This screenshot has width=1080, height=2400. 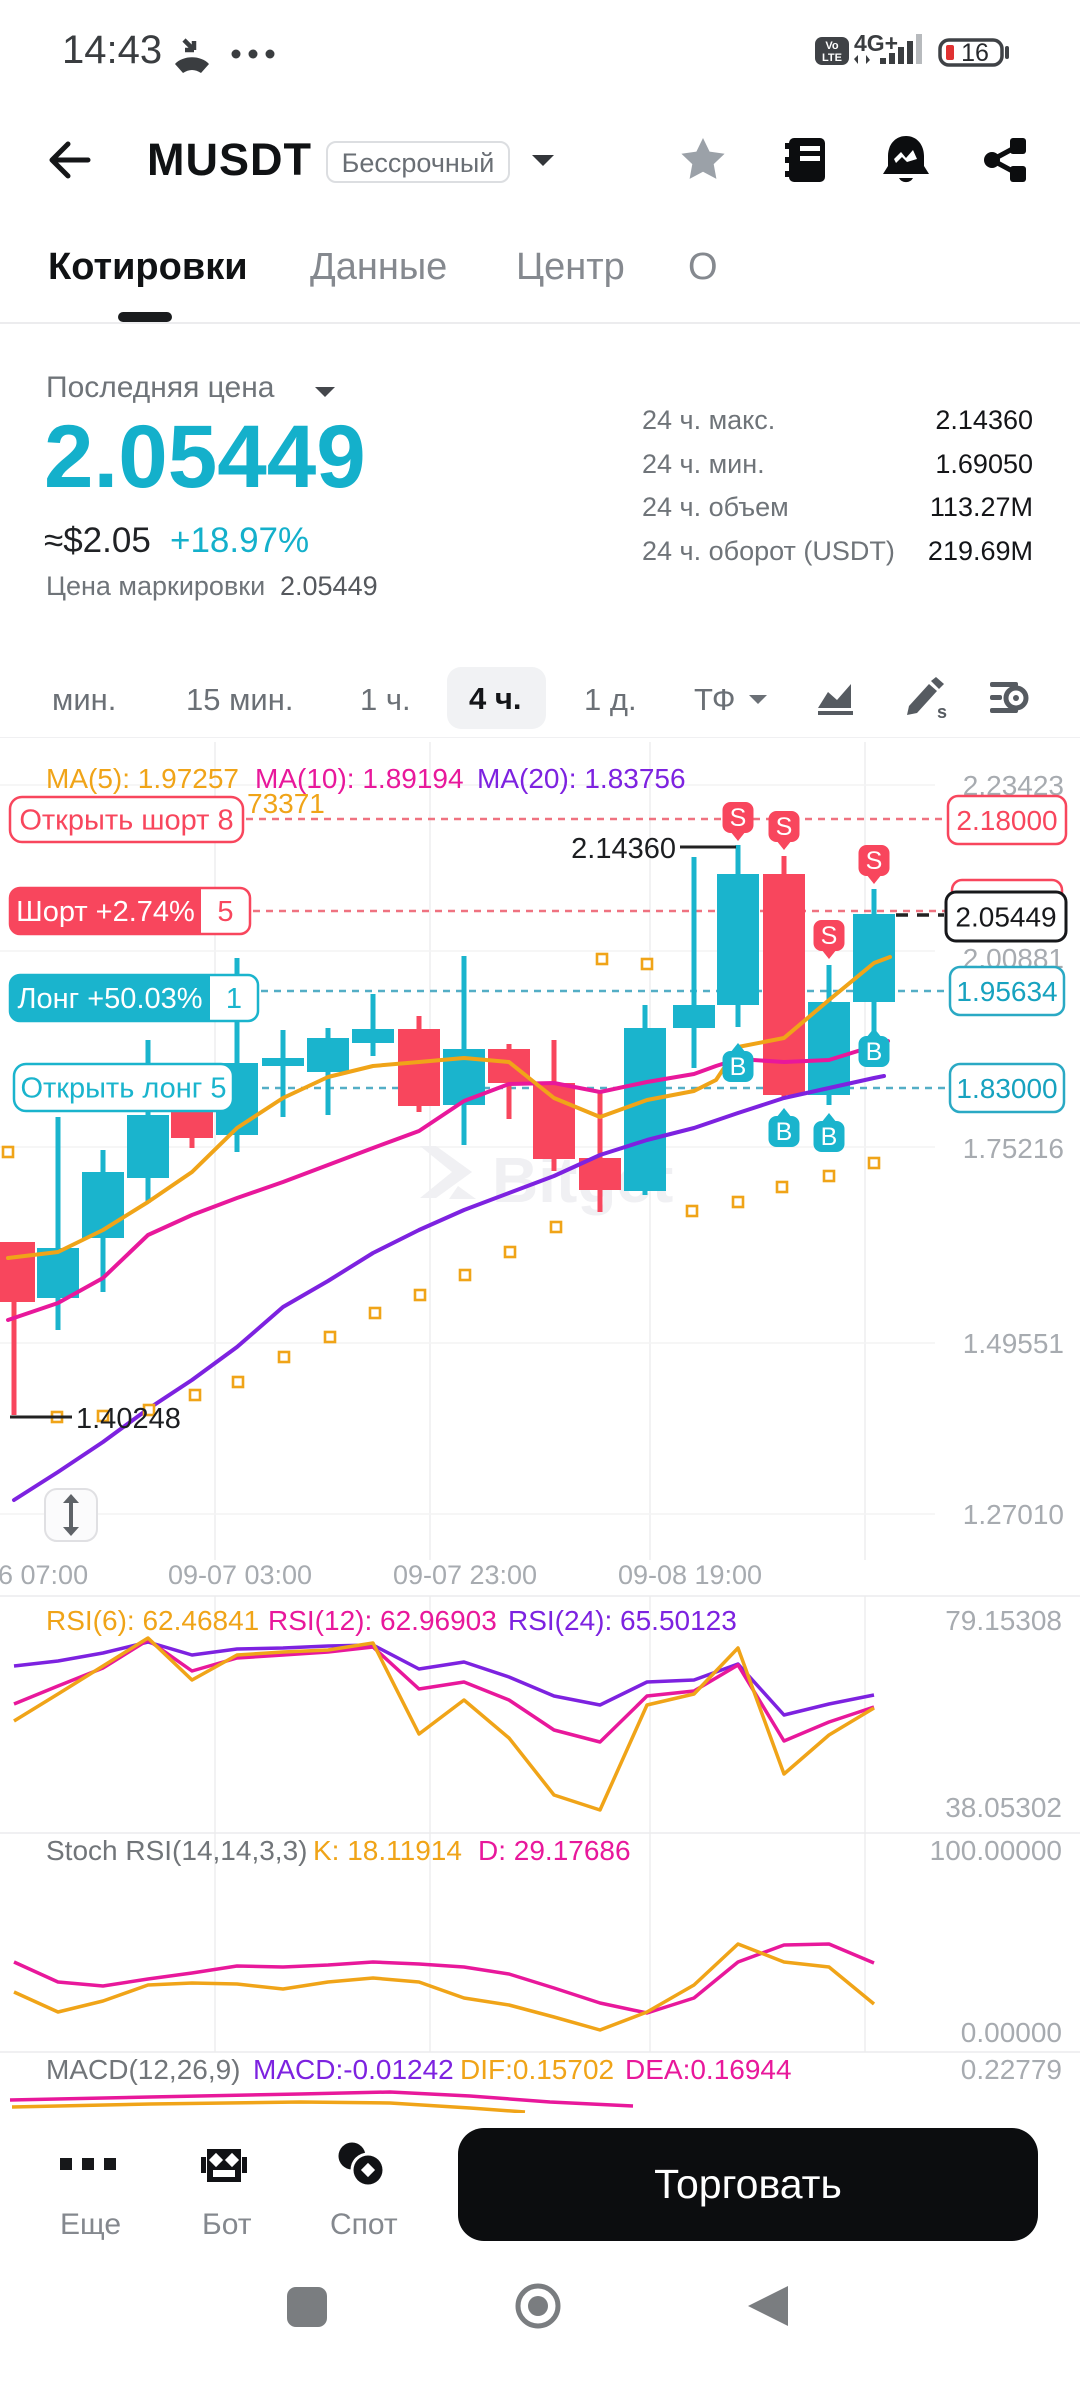 I want to click on svg-text: 1.95634, so click(x=1006, y=991).